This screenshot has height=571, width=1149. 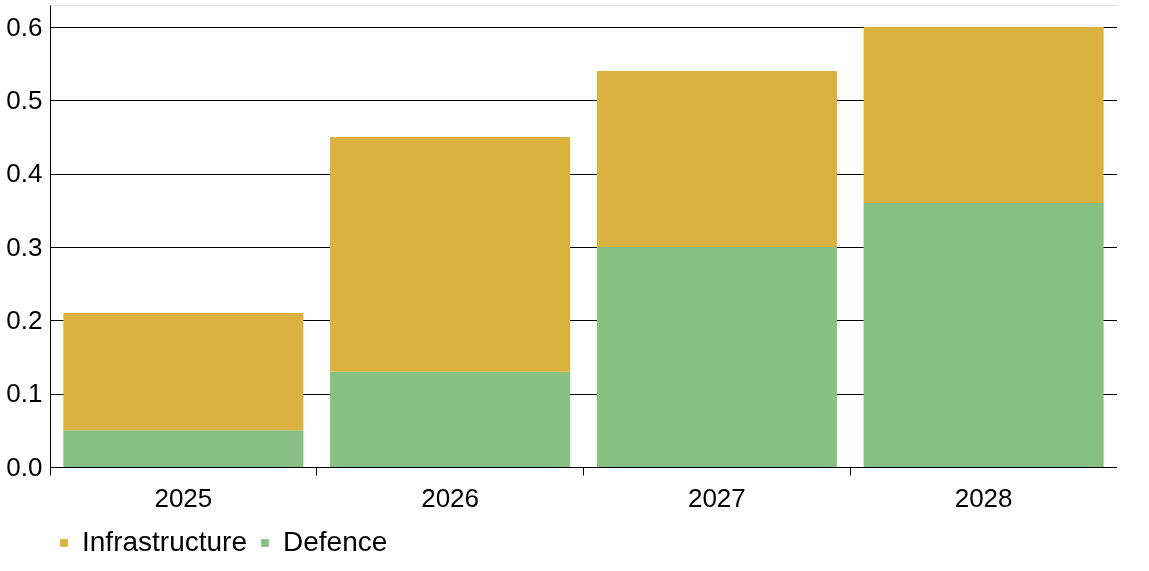 I want to click on x-tick-label: 2027, so click(x=716, y=497).